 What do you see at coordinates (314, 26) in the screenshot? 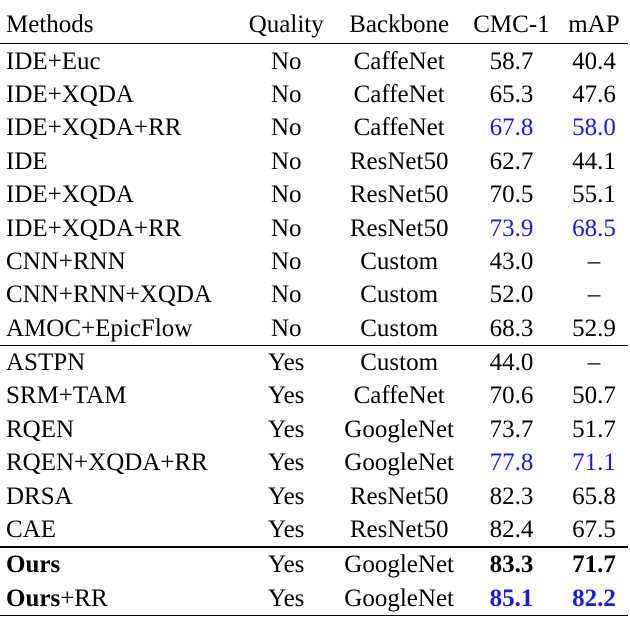
I see `header-row: Methods Quality Backbone CMC-1 mAP` at bounding box center [314, 26].